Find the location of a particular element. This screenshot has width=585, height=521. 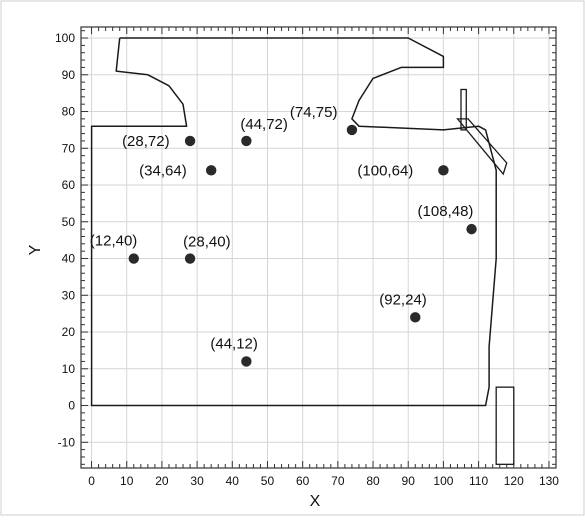

point-label: (92,24) is located at coordinates (403, 299).